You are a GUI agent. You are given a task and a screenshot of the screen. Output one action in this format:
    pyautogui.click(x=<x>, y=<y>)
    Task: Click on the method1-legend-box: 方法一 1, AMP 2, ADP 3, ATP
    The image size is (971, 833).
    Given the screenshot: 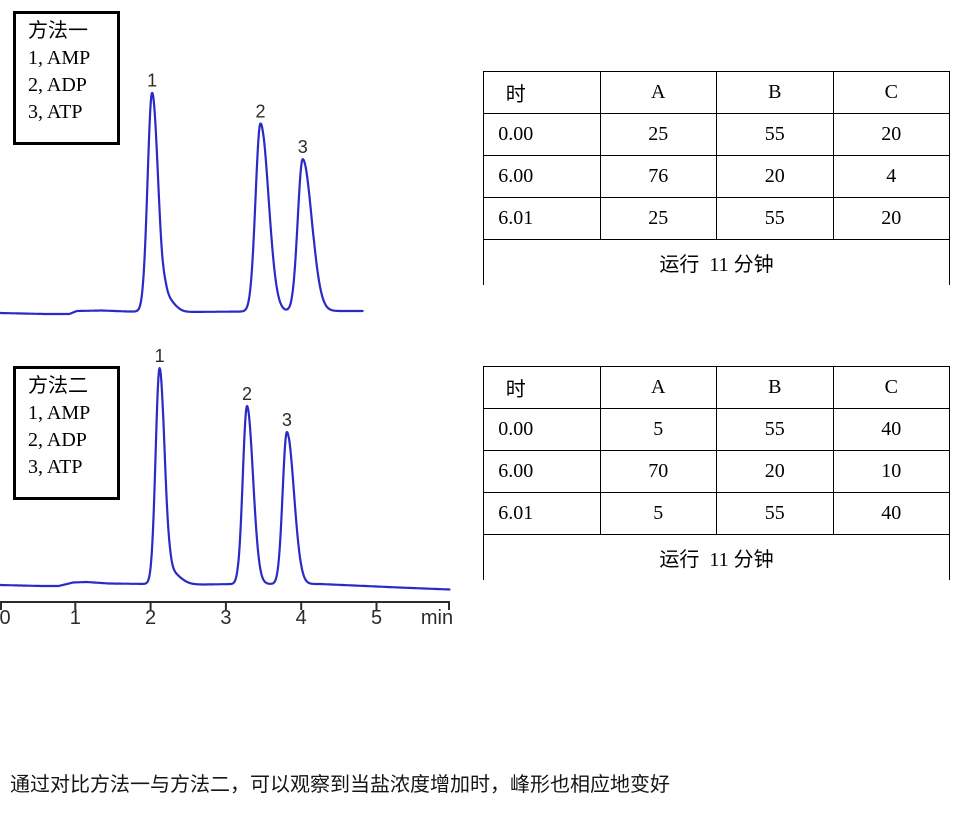 What is the action you would take?
    pyautogui.click(x=66, y=78)
    